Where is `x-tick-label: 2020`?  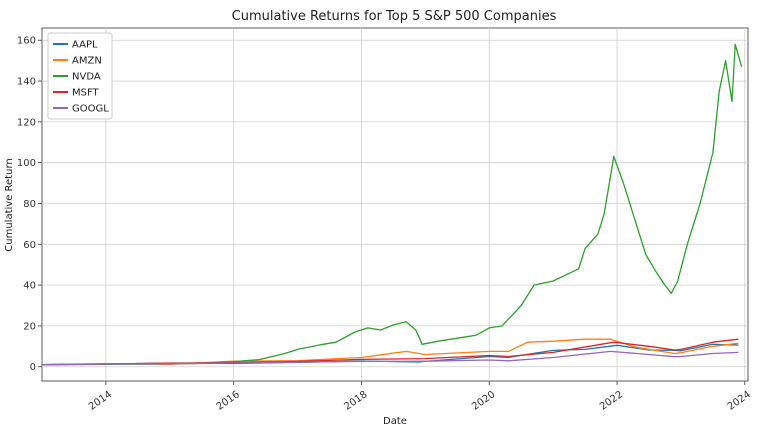 x-tick-label: 2020 is located at coordinates (483, 401).